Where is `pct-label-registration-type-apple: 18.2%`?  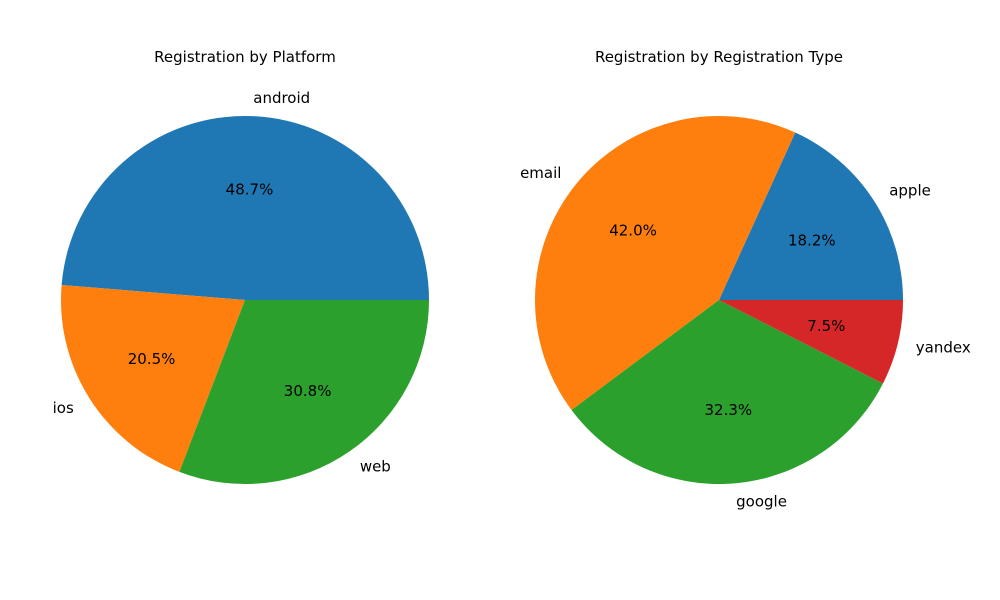 pct-label-registration-type-apple: 18.2% is located at coordinates (812, 240).